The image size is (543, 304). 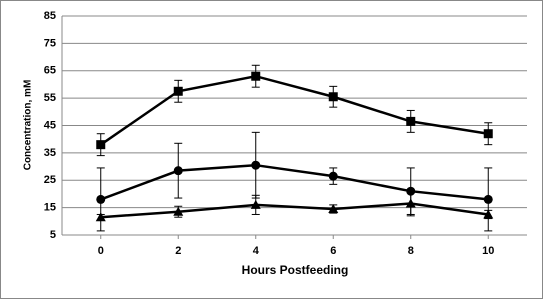 What do you see at coordinates (50, 180) in the screenshot?
I see `y-tick-label: 25` at bounding box center [50, 180].